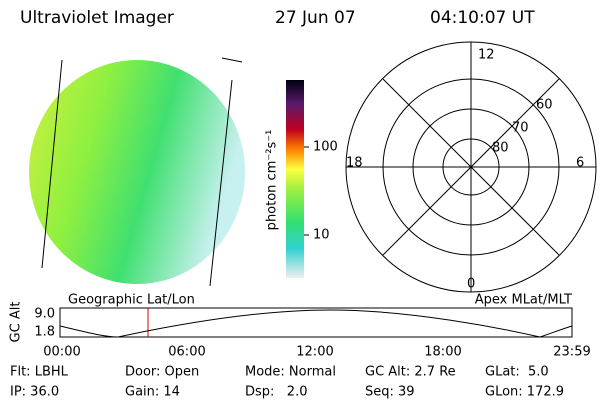 This screenshot has width=600, height=400. Describe the element at coordinates (152, 392) in the screenshot. I see `footer-field: Gain: 14` at that location.